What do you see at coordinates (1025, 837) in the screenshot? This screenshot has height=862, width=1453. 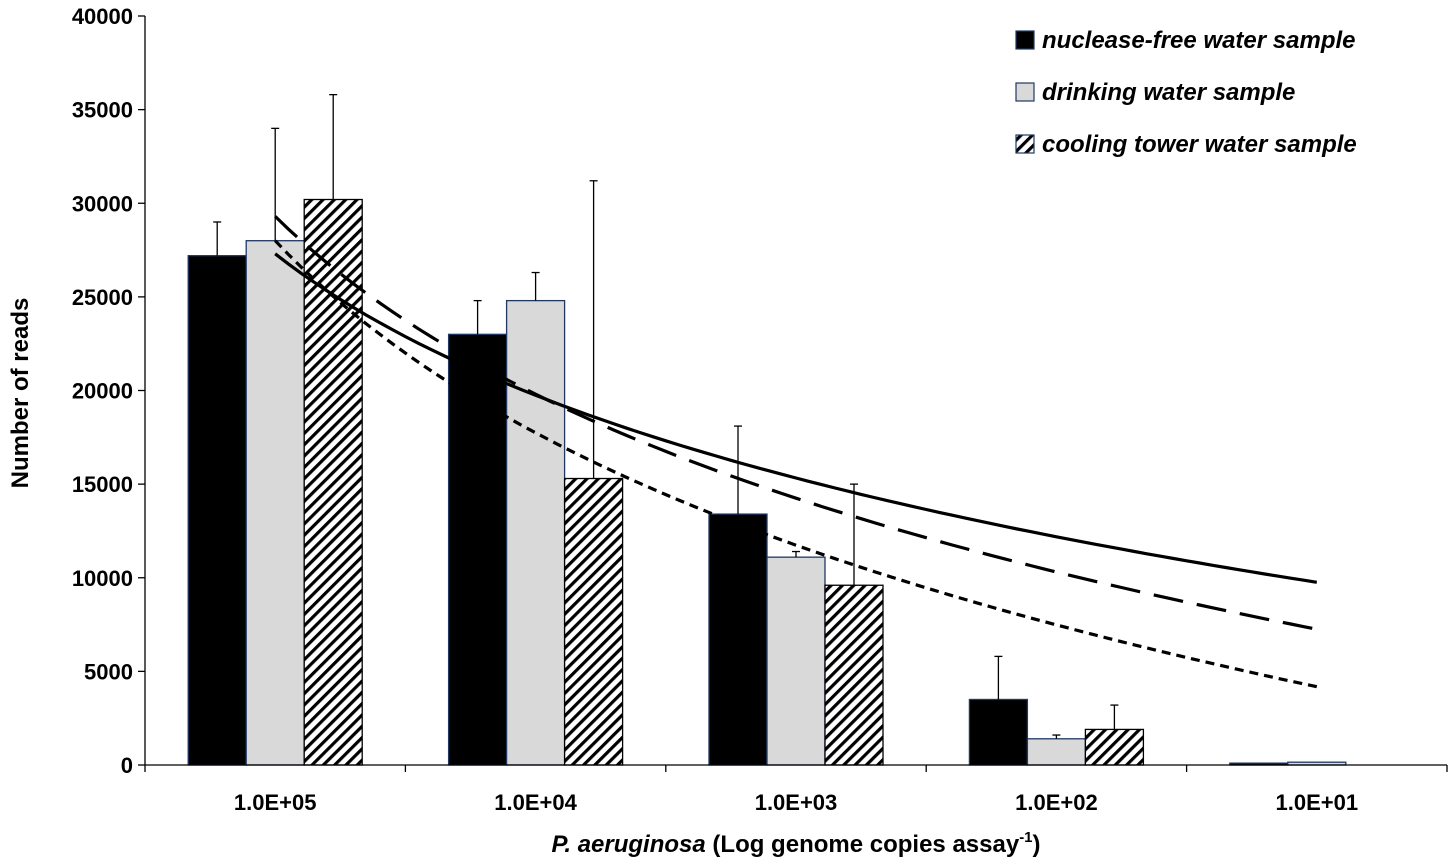 I see `x-axis-title-sup: -1` at bounding box center [1025, 837].